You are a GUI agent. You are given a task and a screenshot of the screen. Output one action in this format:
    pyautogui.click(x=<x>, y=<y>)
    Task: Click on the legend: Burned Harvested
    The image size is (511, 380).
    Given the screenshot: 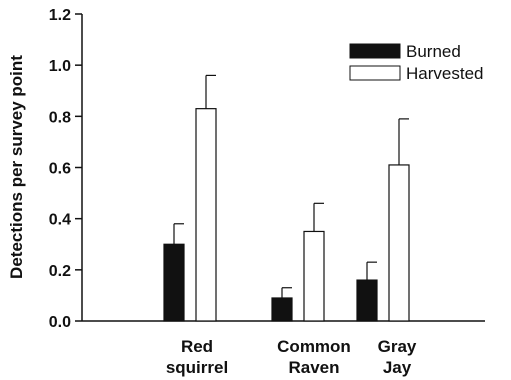 What is the action you would take?
    pyautogui.click(x=416, y=62)
    